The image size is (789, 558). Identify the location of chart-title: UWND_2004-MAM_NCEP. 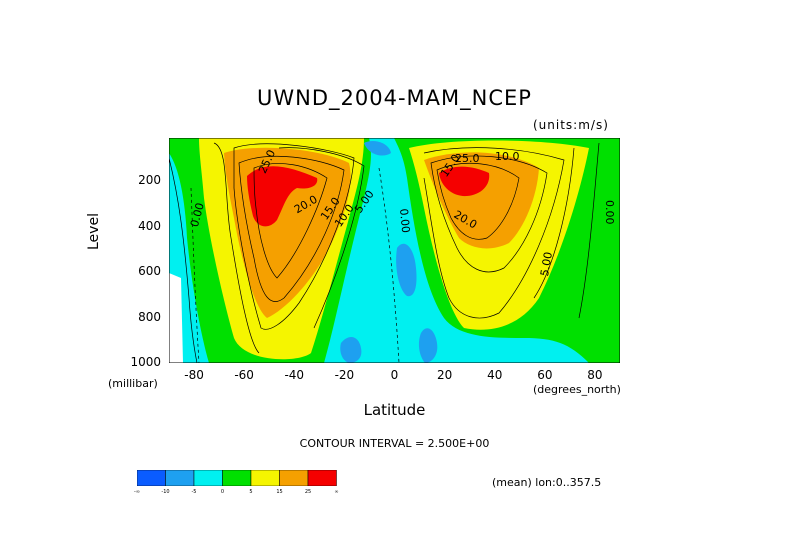
(394, 98).